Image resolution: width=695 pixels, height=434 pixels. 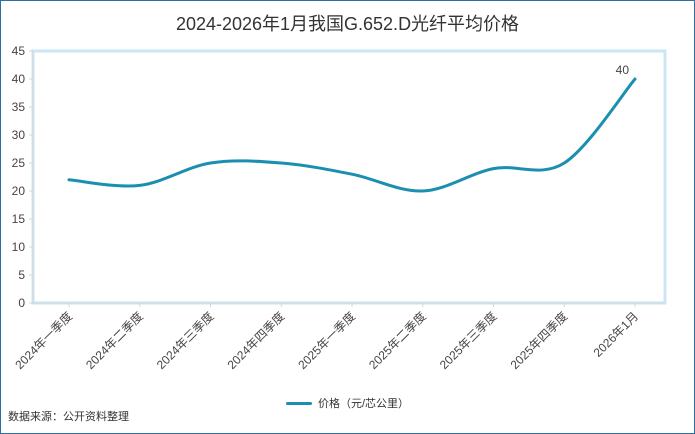 I want to click on x-tick-label: 2024年三季度, so click(x=184, y=340).